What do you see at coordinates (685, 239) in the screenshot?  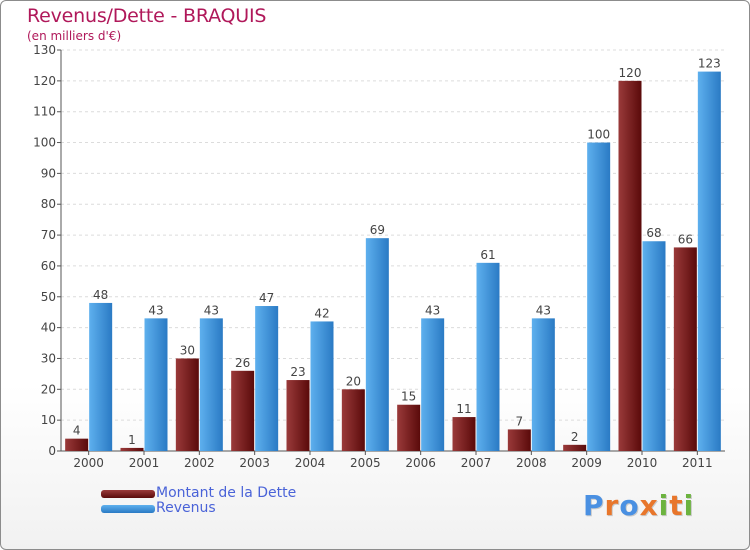 I see `debt-bar-value-label: 66` at bounding box center [685, 239].